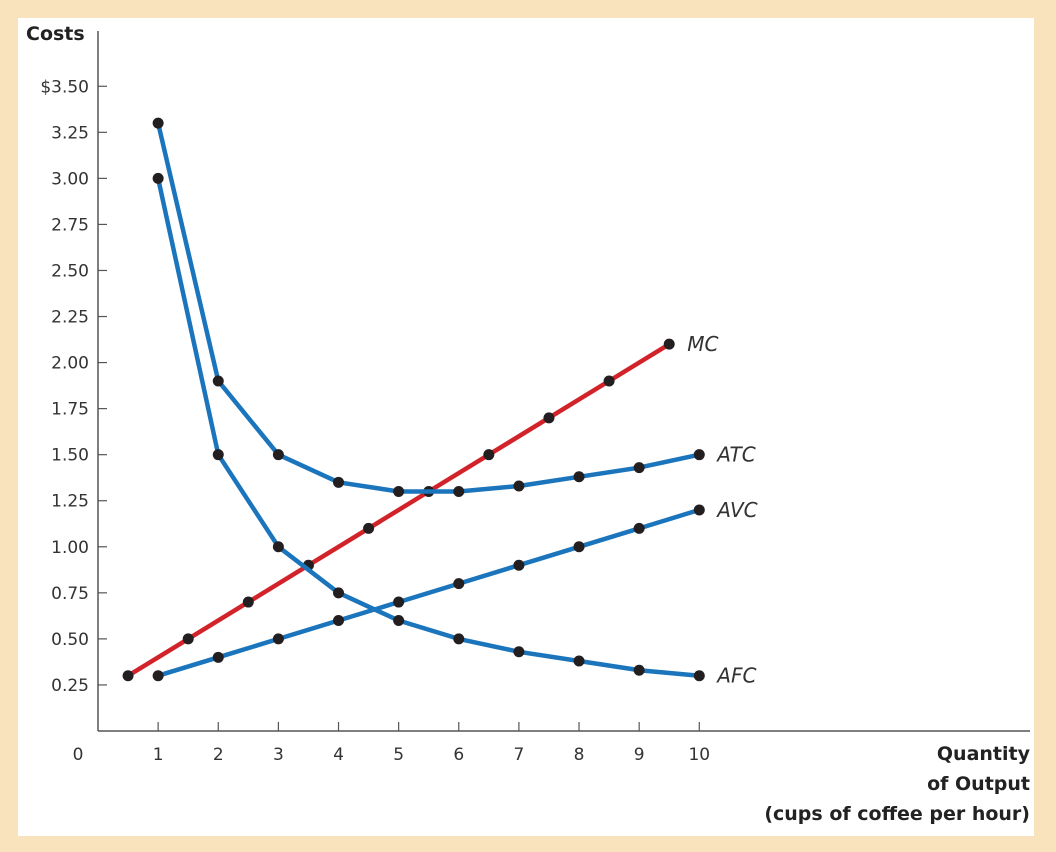 This screenshot has width=1056, height=852. What do you see at coordinates (78, 755) in the screenshot?
I see `origin-label: 0` at bounding box center [78, 755].